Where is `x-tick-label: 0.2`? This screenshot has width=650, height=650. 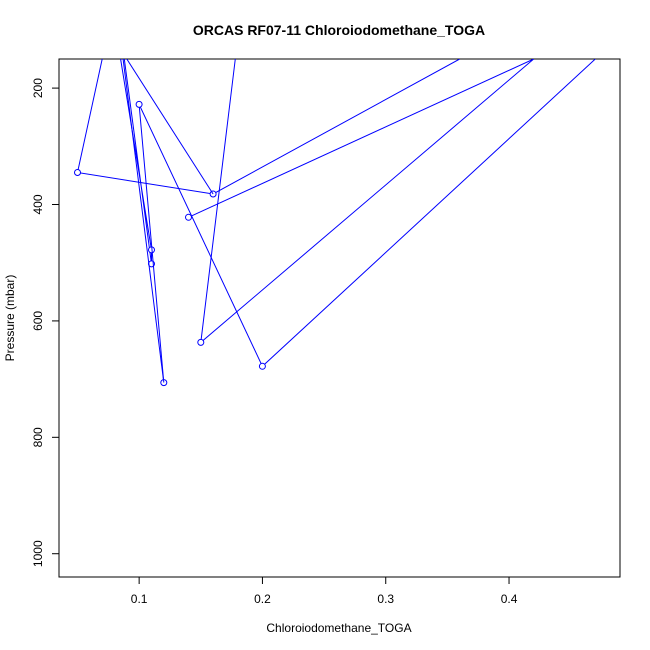
x-tick-label: 0.2 is located at coordinates (262, 599).